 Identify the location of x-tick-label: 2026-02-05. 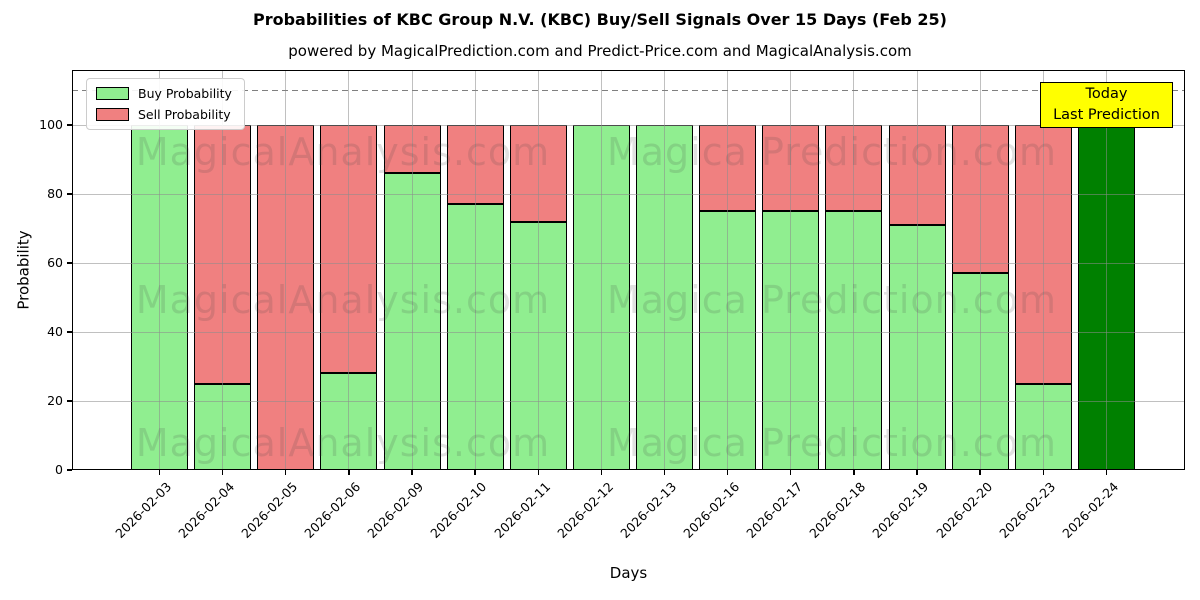
(269, 510).